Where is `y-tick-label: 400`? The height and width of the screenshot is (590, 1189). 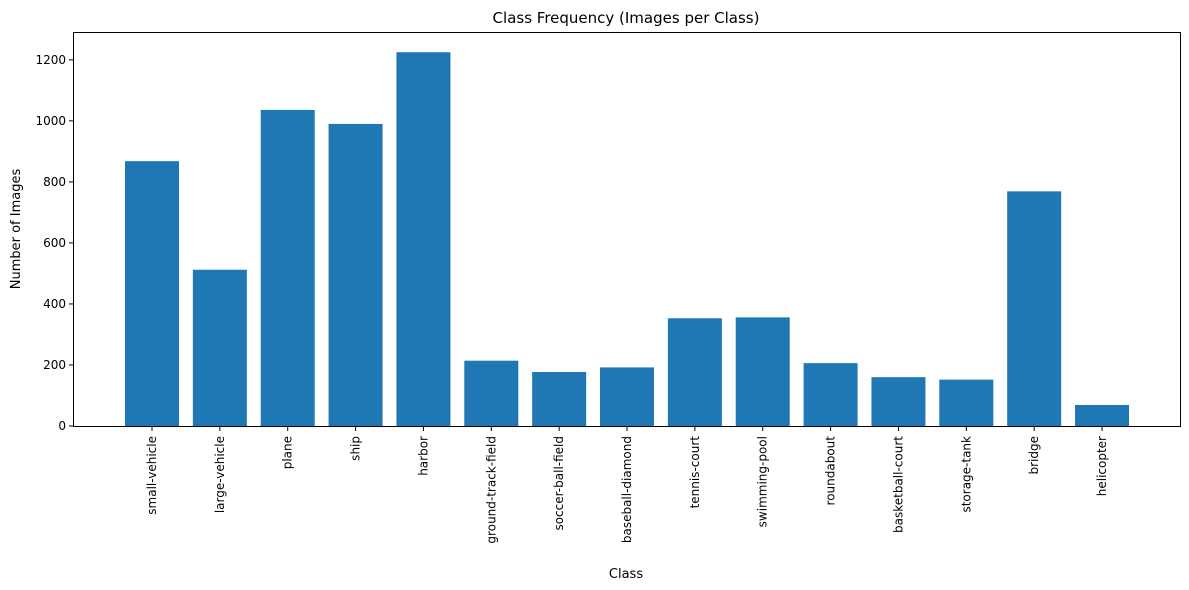 y-tick-label: 400 is located at coordinates (54, 304).